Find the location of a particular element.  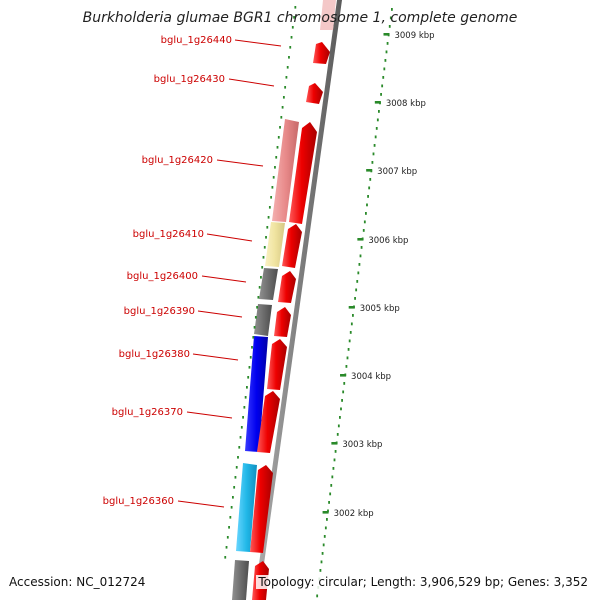

gene-label: bglu_1g26440 is located at coordinates (196, 40).